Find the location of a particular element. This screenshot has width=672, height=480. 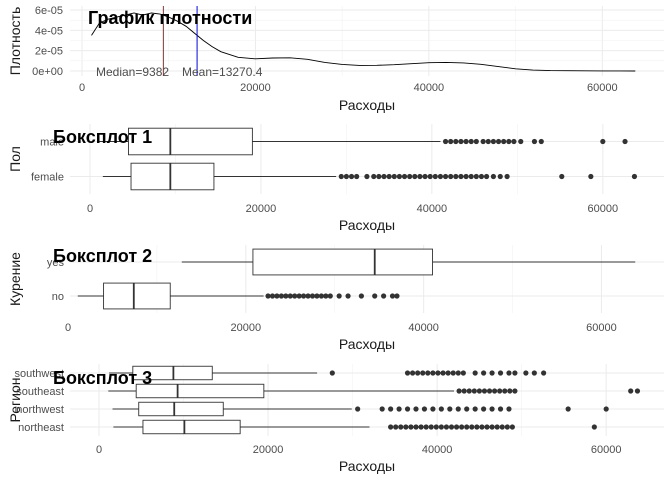

y-tick-label: 6e-05 is located at coordinates (49, 11).